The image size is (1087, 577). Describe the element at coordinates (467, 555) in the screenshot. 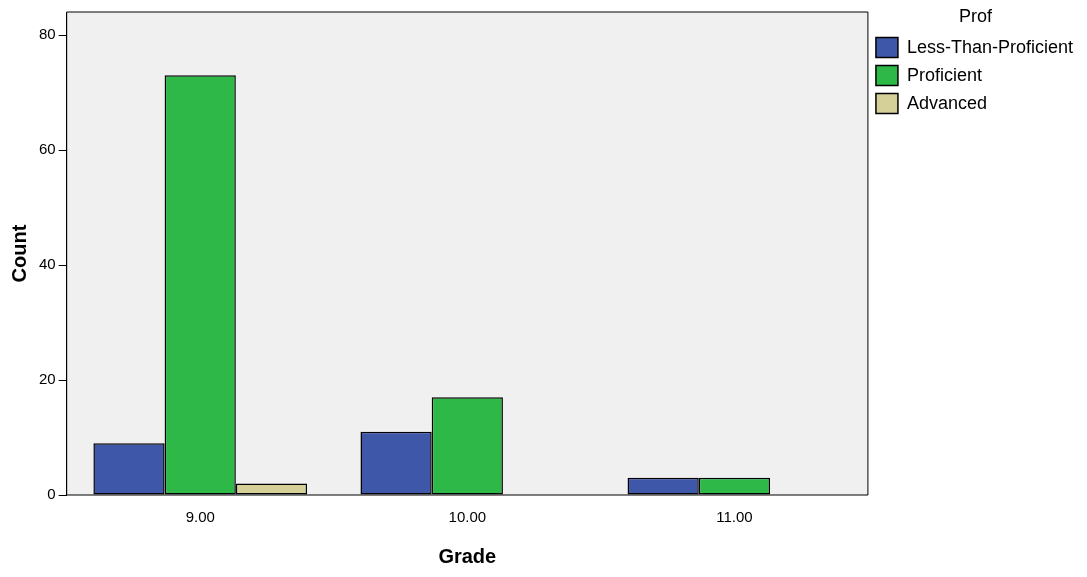

I see `x-axis-title: Grade` at that location.